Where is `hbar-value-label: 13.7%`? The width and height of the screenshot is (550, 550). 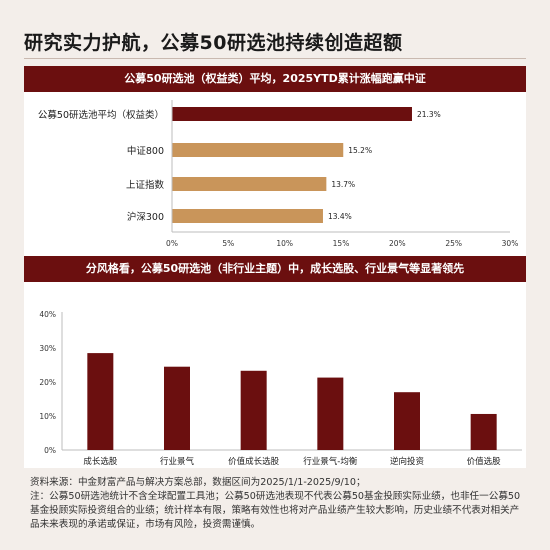
hbar-value-label: 13.7% is located at coordinates (343, 184).